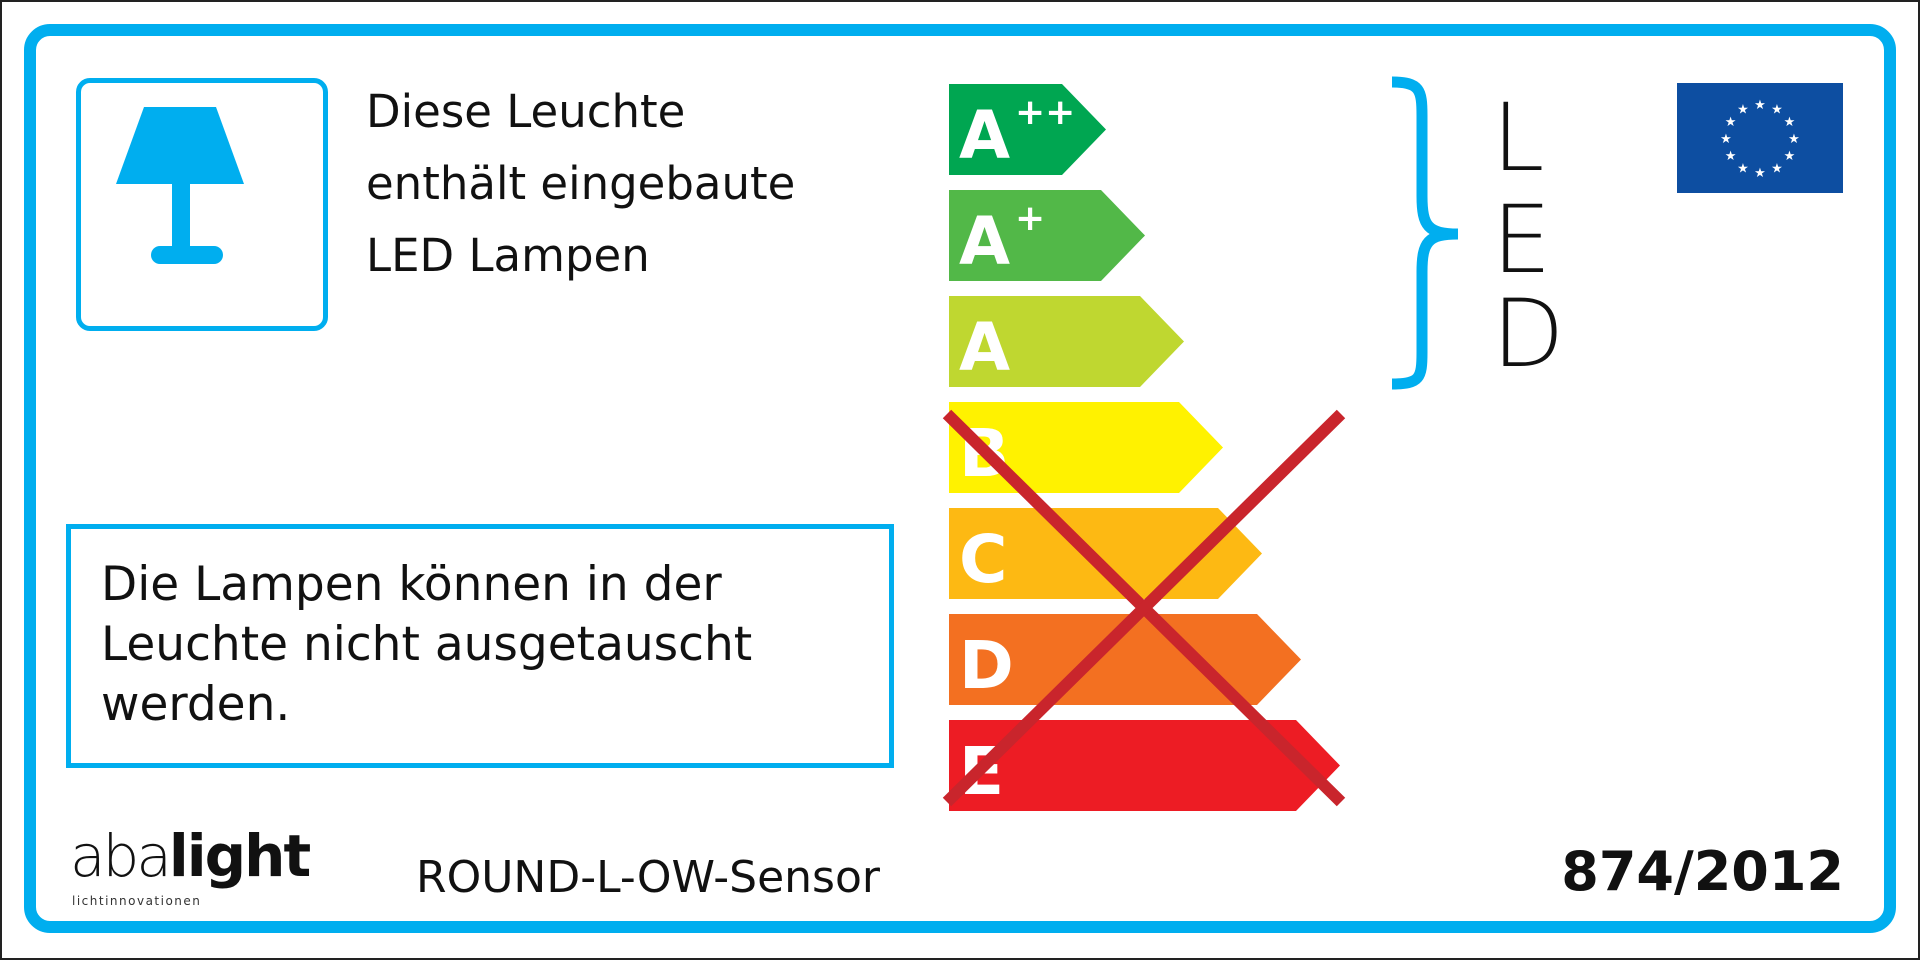 Image resolution: width=1920 pixels, height=960 pixels. I want to click on energy-class-B, so click(1086, 447).